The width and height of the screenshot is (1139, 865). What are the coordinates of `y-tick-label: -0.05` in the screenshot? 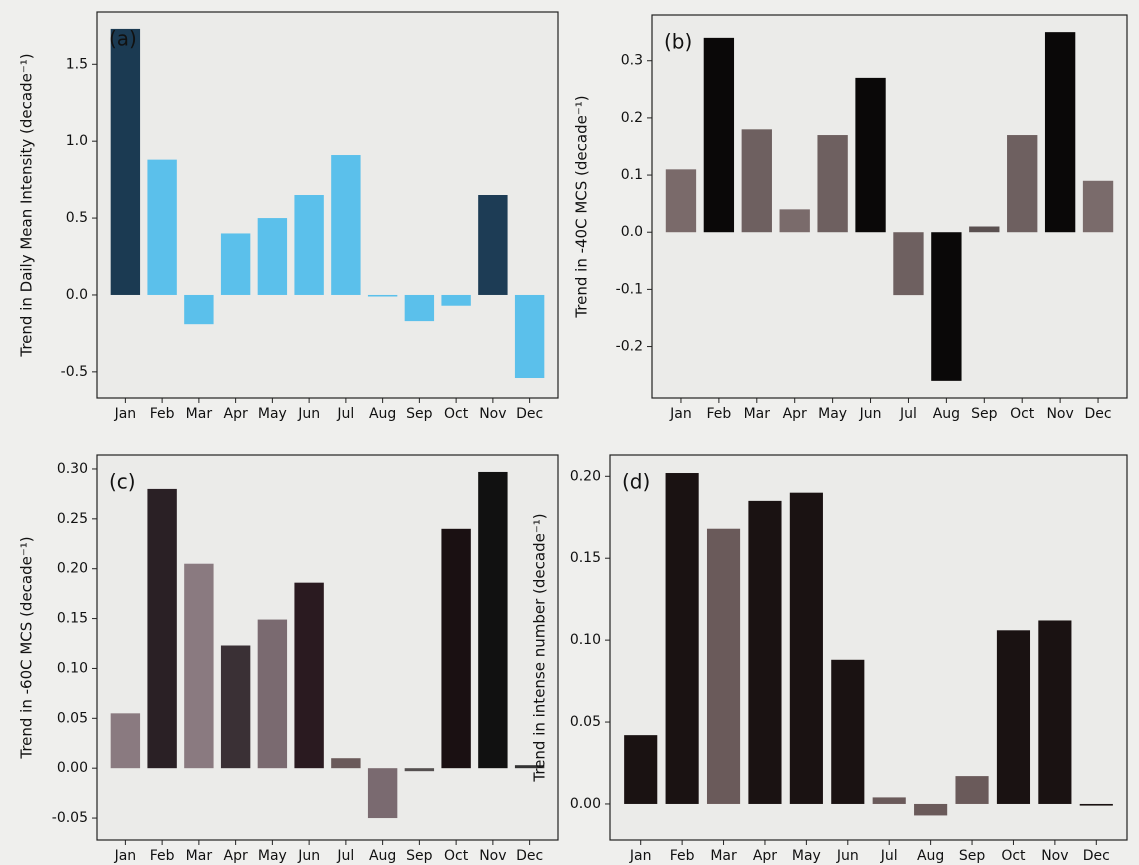 It's located at (70, 818).